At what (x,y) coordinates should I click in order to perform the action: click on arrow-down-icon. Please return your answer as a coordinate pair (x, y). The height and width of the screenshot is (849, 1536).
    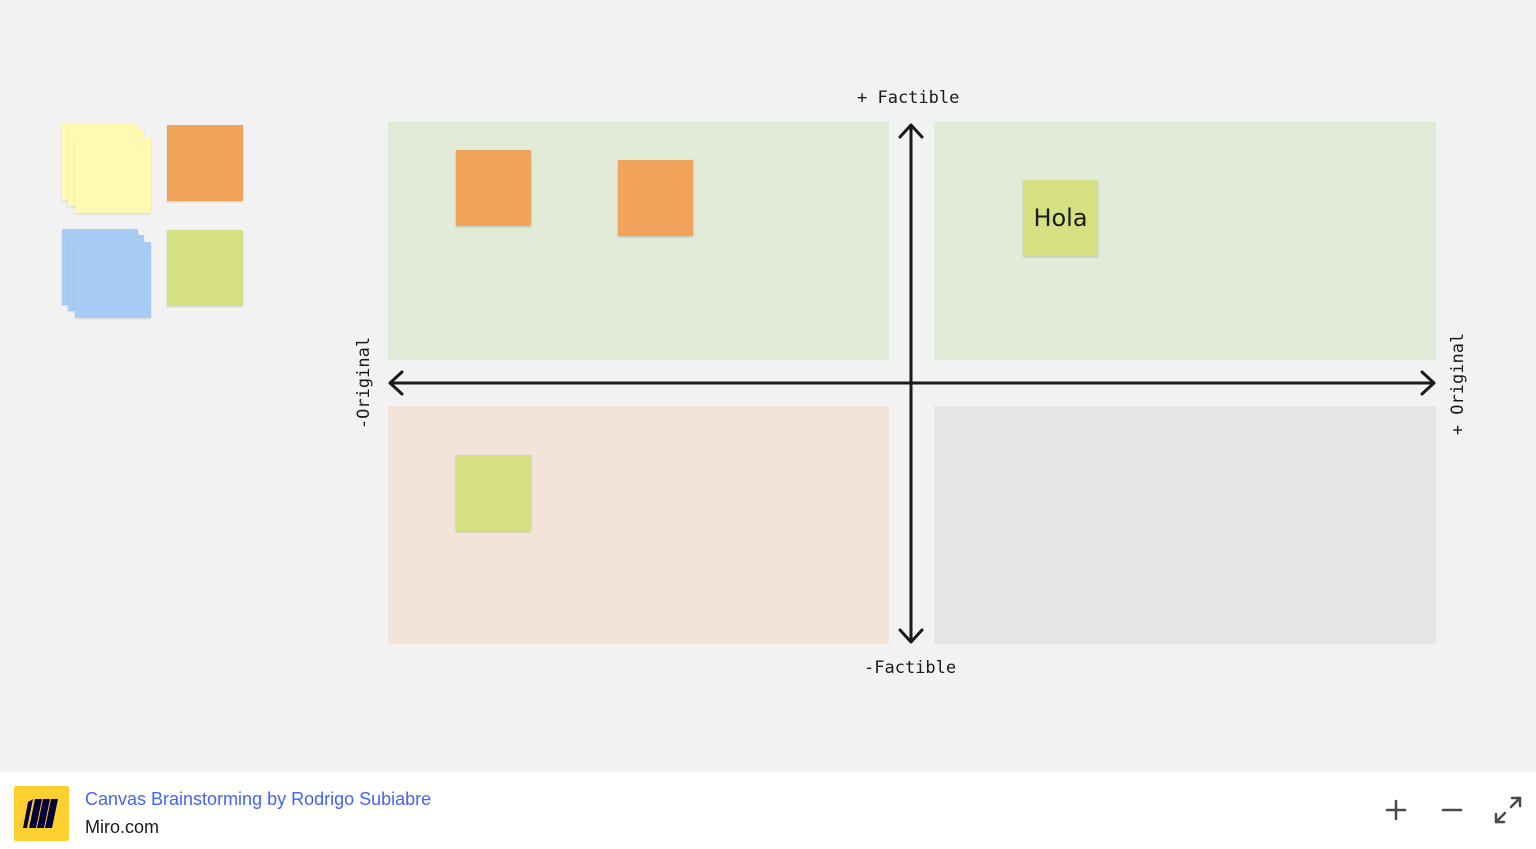
    Looking at the image, I should click on (911, 636).